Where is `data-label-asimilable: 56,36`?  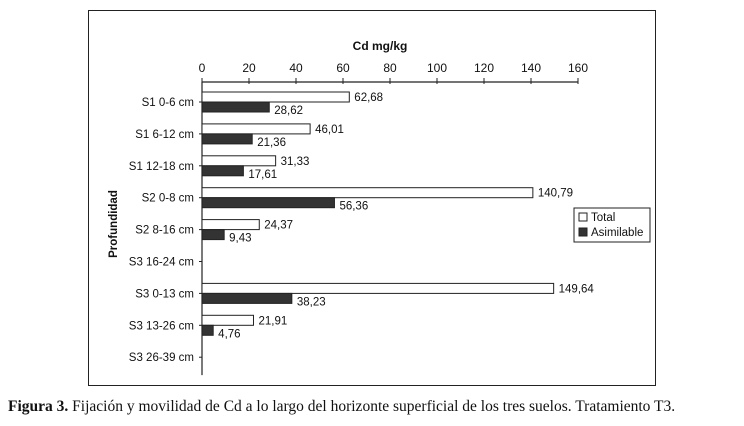 data-label-asimilable: 56,36 is located at coordinates (353, 207).